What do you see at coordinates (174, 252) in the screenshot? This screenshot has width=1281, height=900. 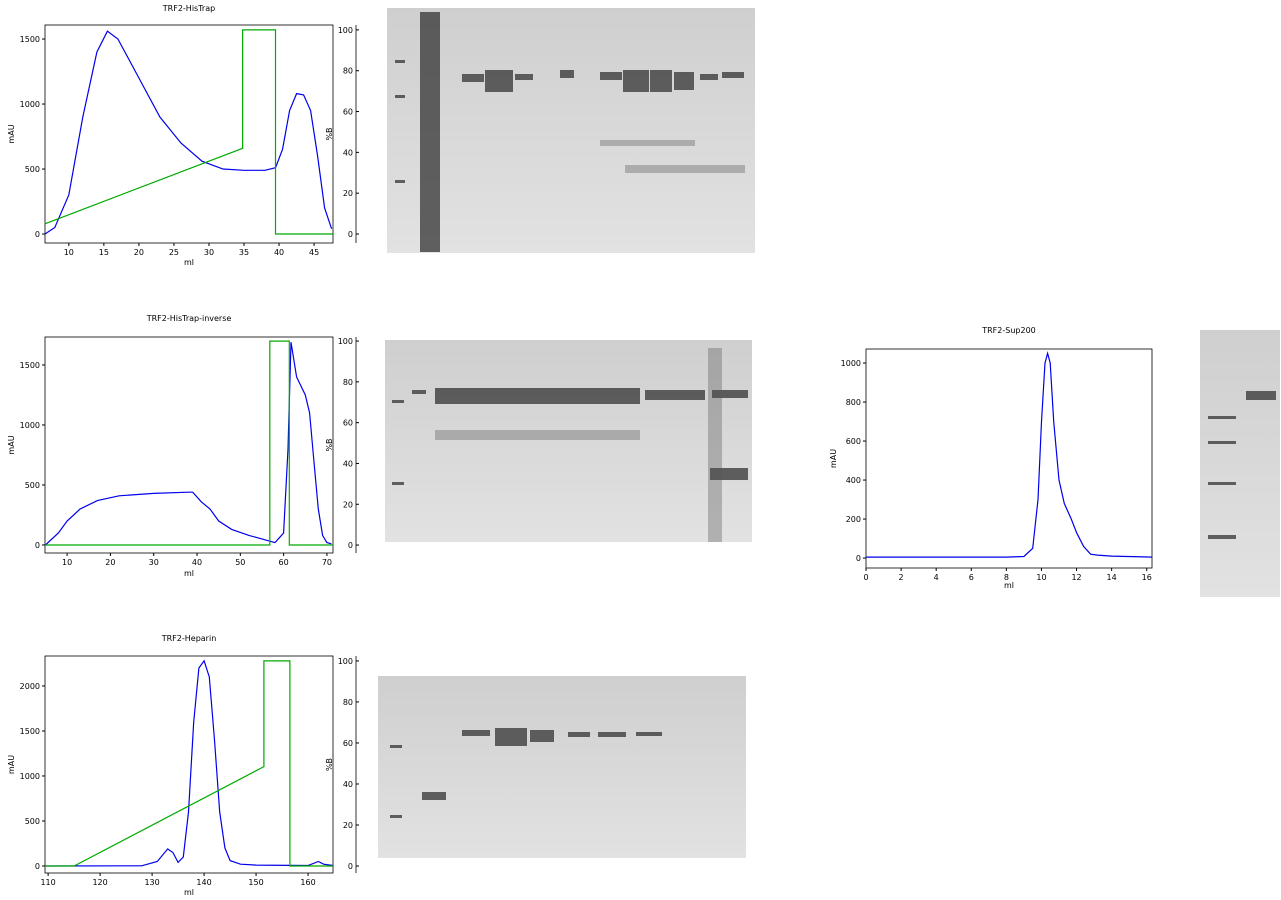 I see `x-tick-label: 25` at bounding box center [174, 252].